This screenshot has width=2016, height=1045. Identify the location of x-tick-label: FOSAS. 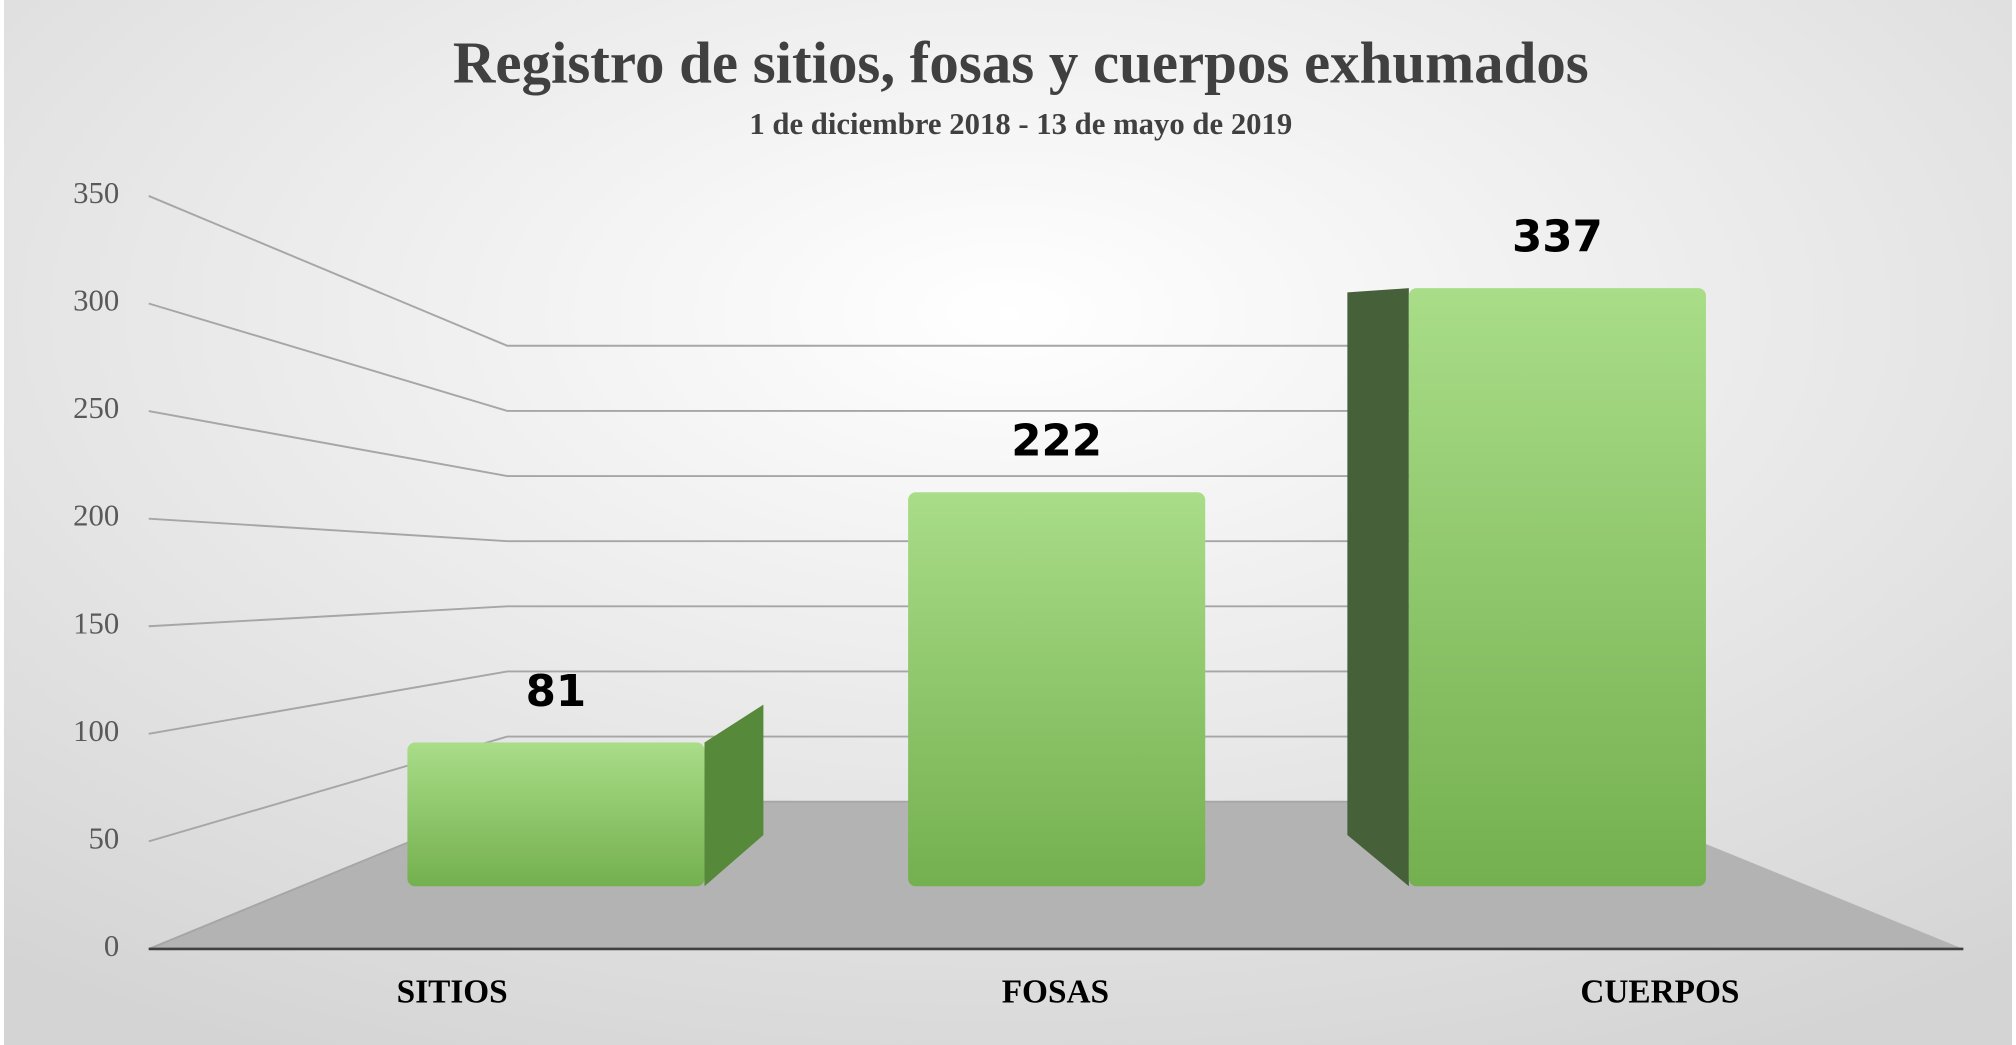
(1055, 992).